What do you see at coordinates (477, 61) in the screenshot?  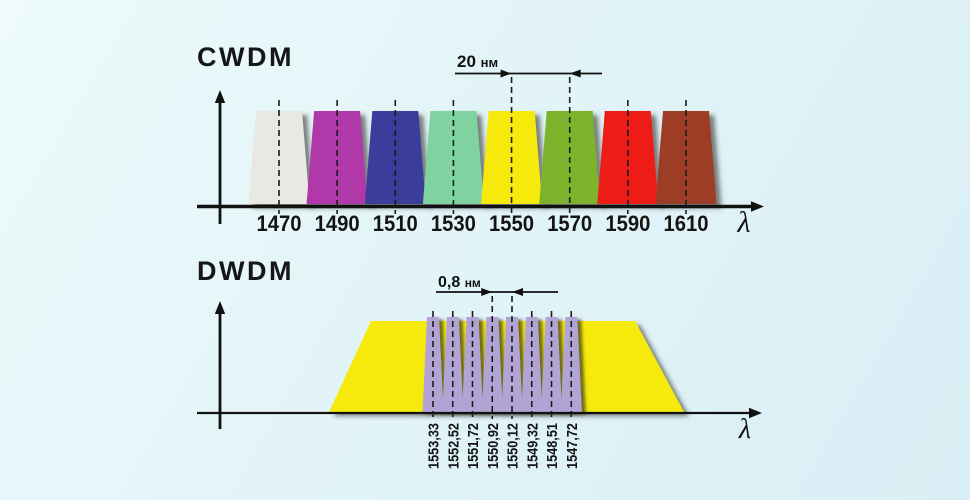 I see `cwdm-spacing-label: 20 нм` at bounding box center [477, 61].